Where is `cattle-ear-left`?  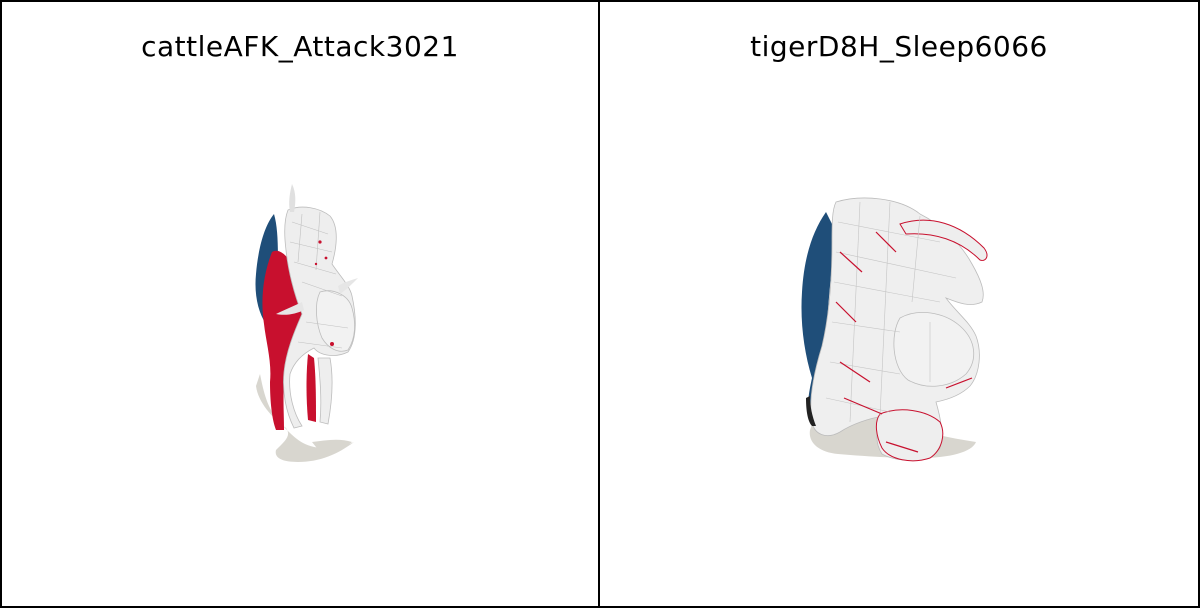
cattle-ear-left is located at coordinates (290, 308).